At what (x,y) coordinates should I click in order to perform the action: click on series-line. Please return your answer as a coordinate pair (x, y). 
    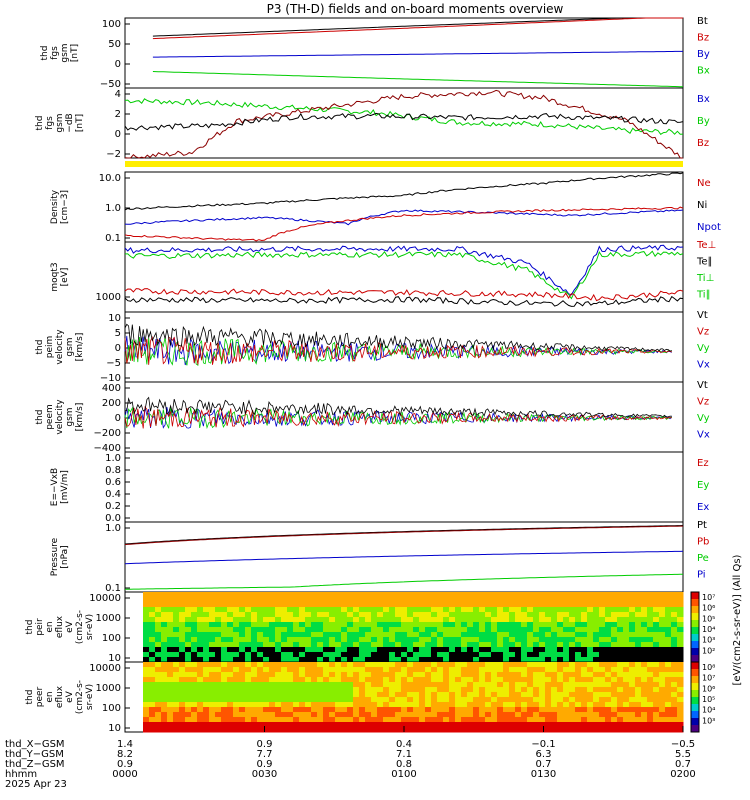
    Looking at the image, I should click on (418, 79).